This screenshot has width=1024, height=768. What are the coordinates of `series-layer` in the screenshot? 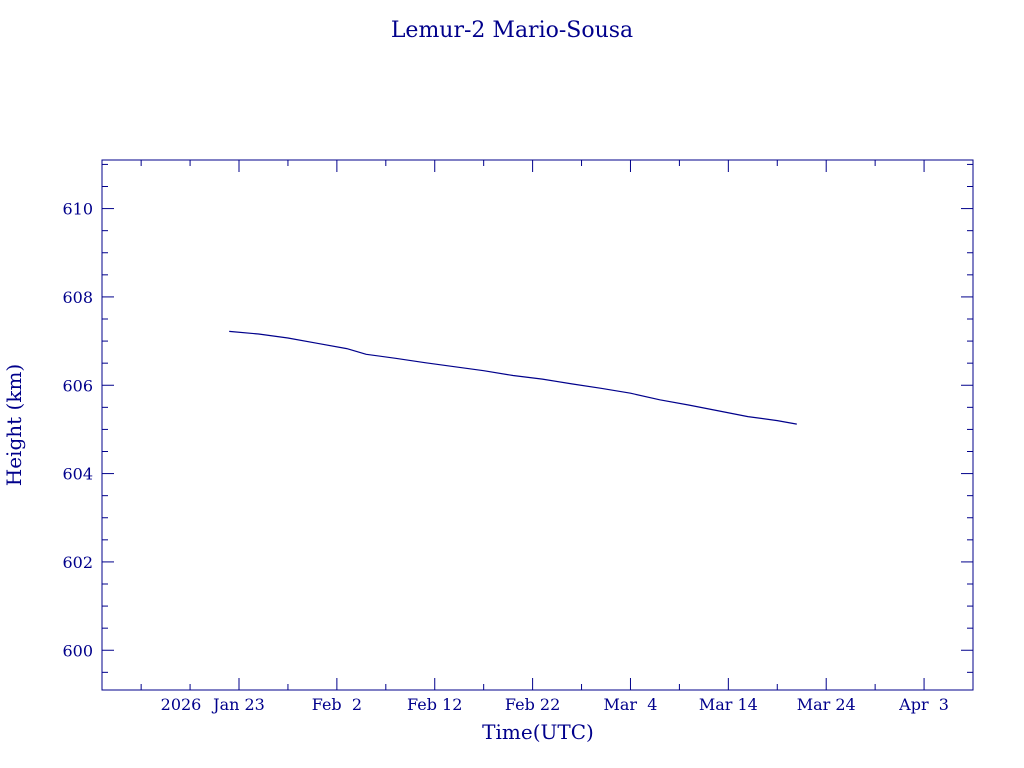 It's located at (513, 377).